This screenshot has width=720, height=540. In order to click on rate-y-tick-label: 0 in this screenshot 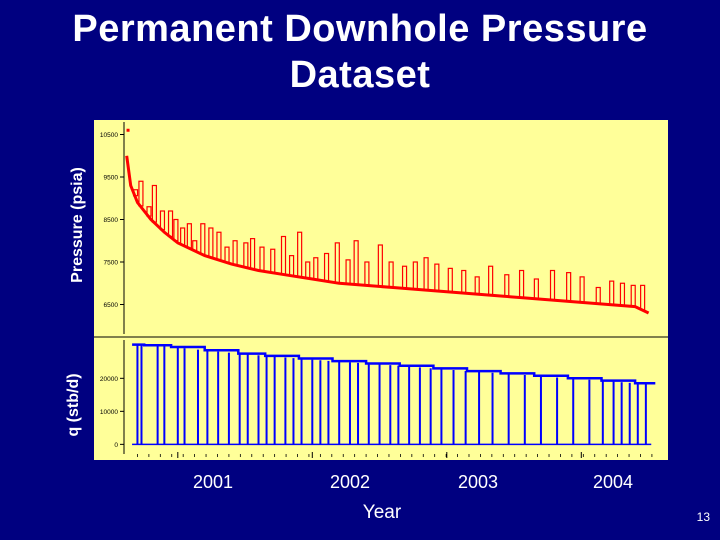, I will do `click(116, 445)`.